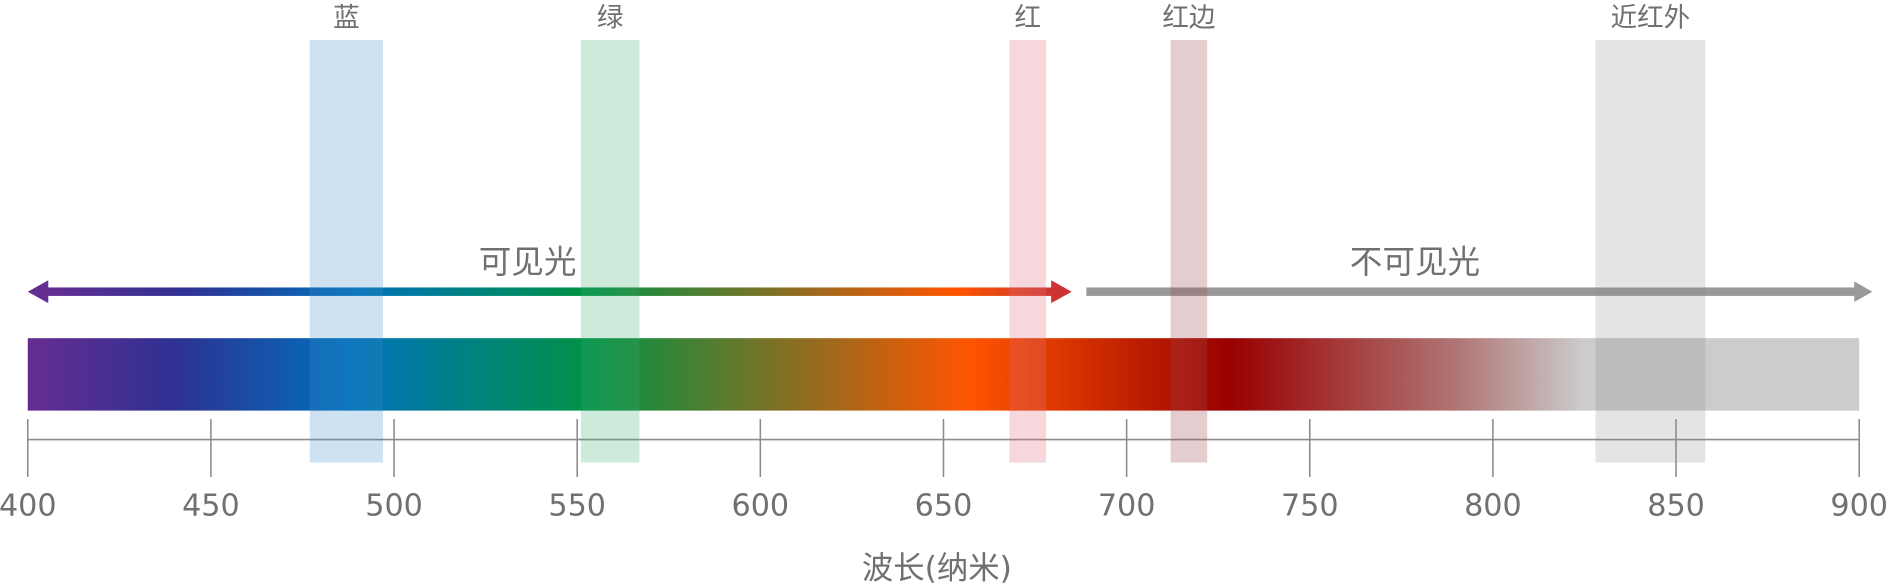 The image size is (1893, 587). What do you see at coordinates (761, 506) in the screenshot?
I see `axis-tick-label: 600` at bounding box center [761, 506].